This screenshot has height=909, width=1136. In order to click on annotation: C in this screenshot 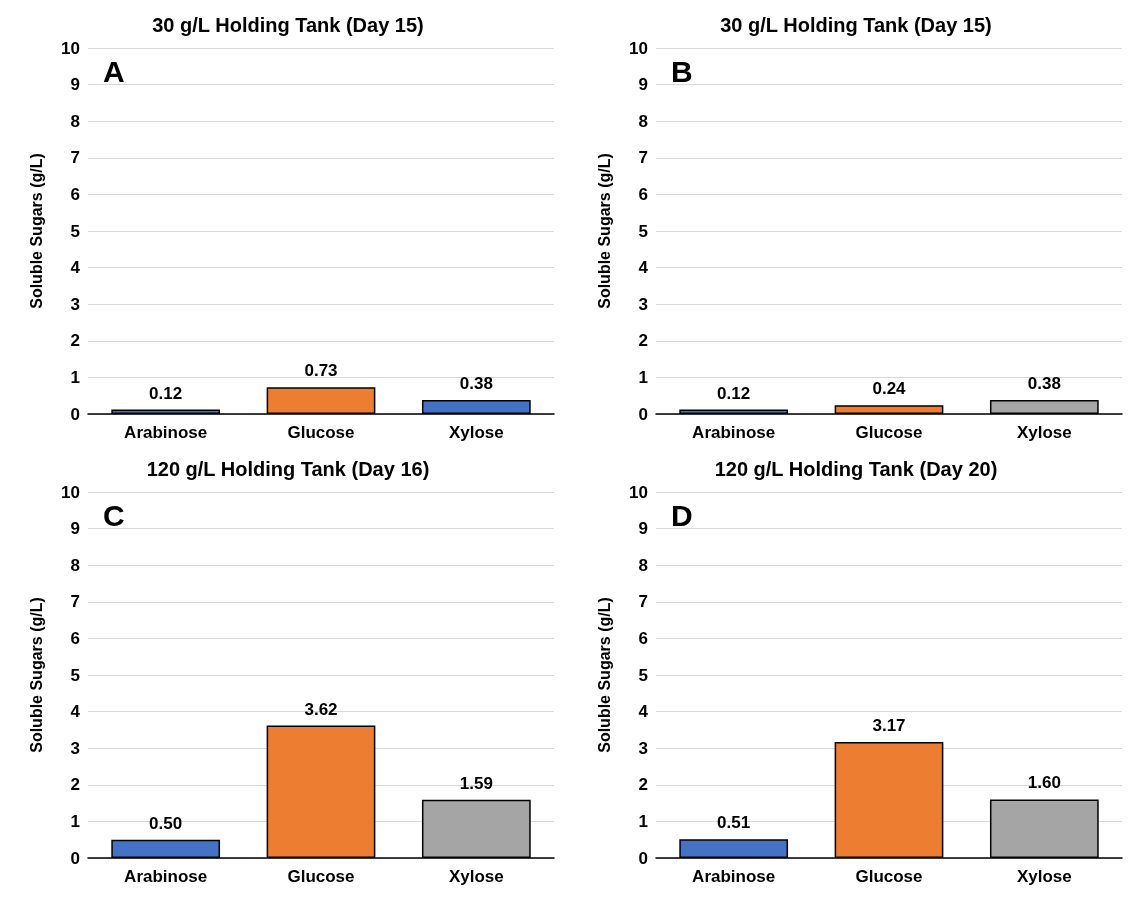, I will do `click(114, 515)`.